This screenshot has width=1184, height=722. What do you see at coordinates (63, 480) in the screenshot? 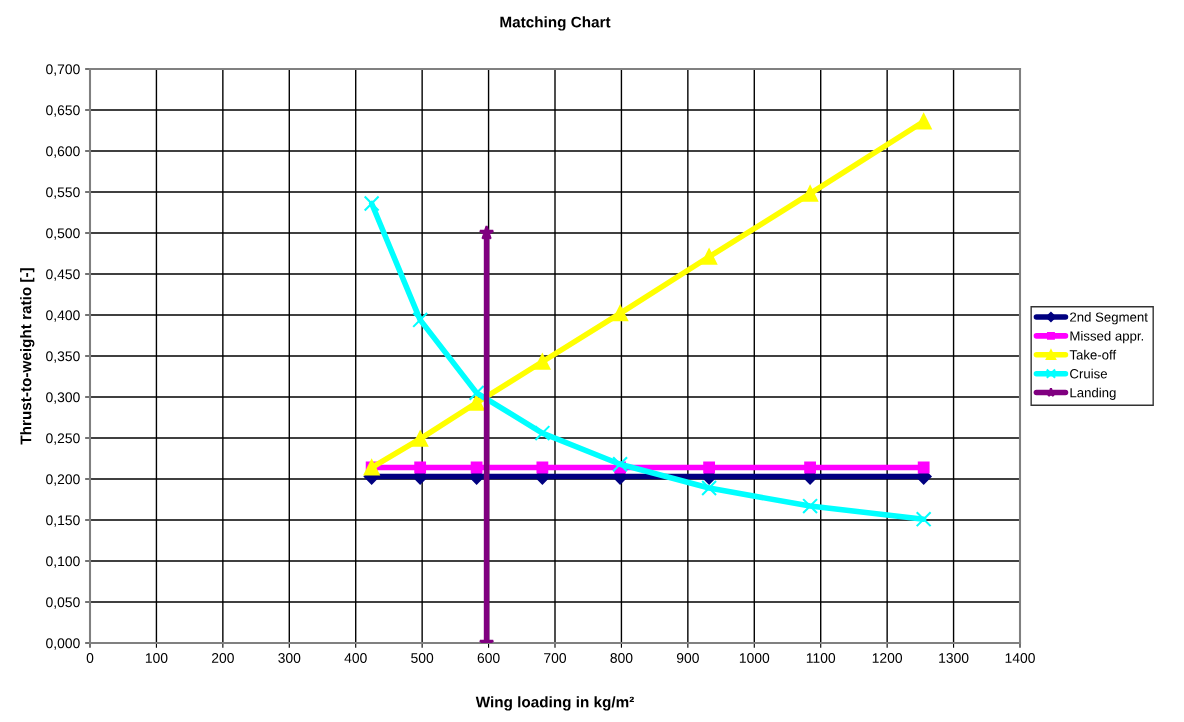
I see `y-tick-label: 0,200` at bounding box center [63, 480].